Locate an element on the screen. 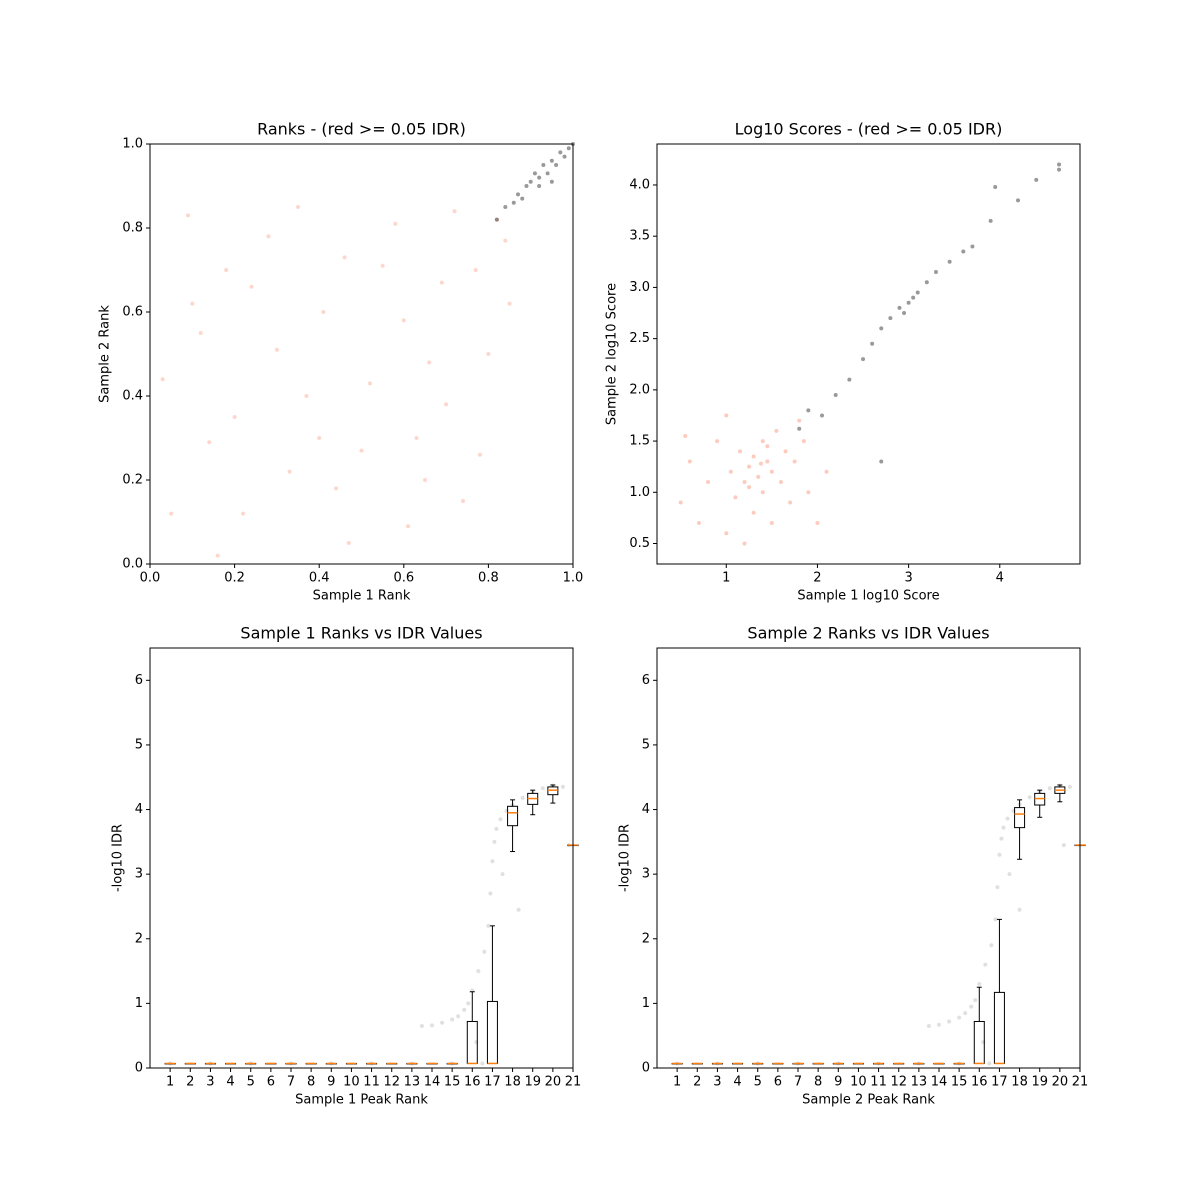 Image resolution: width=1200 pixels, height=1200 pixels. x-tick-label: 12 is located at coordinates (898, 1082).